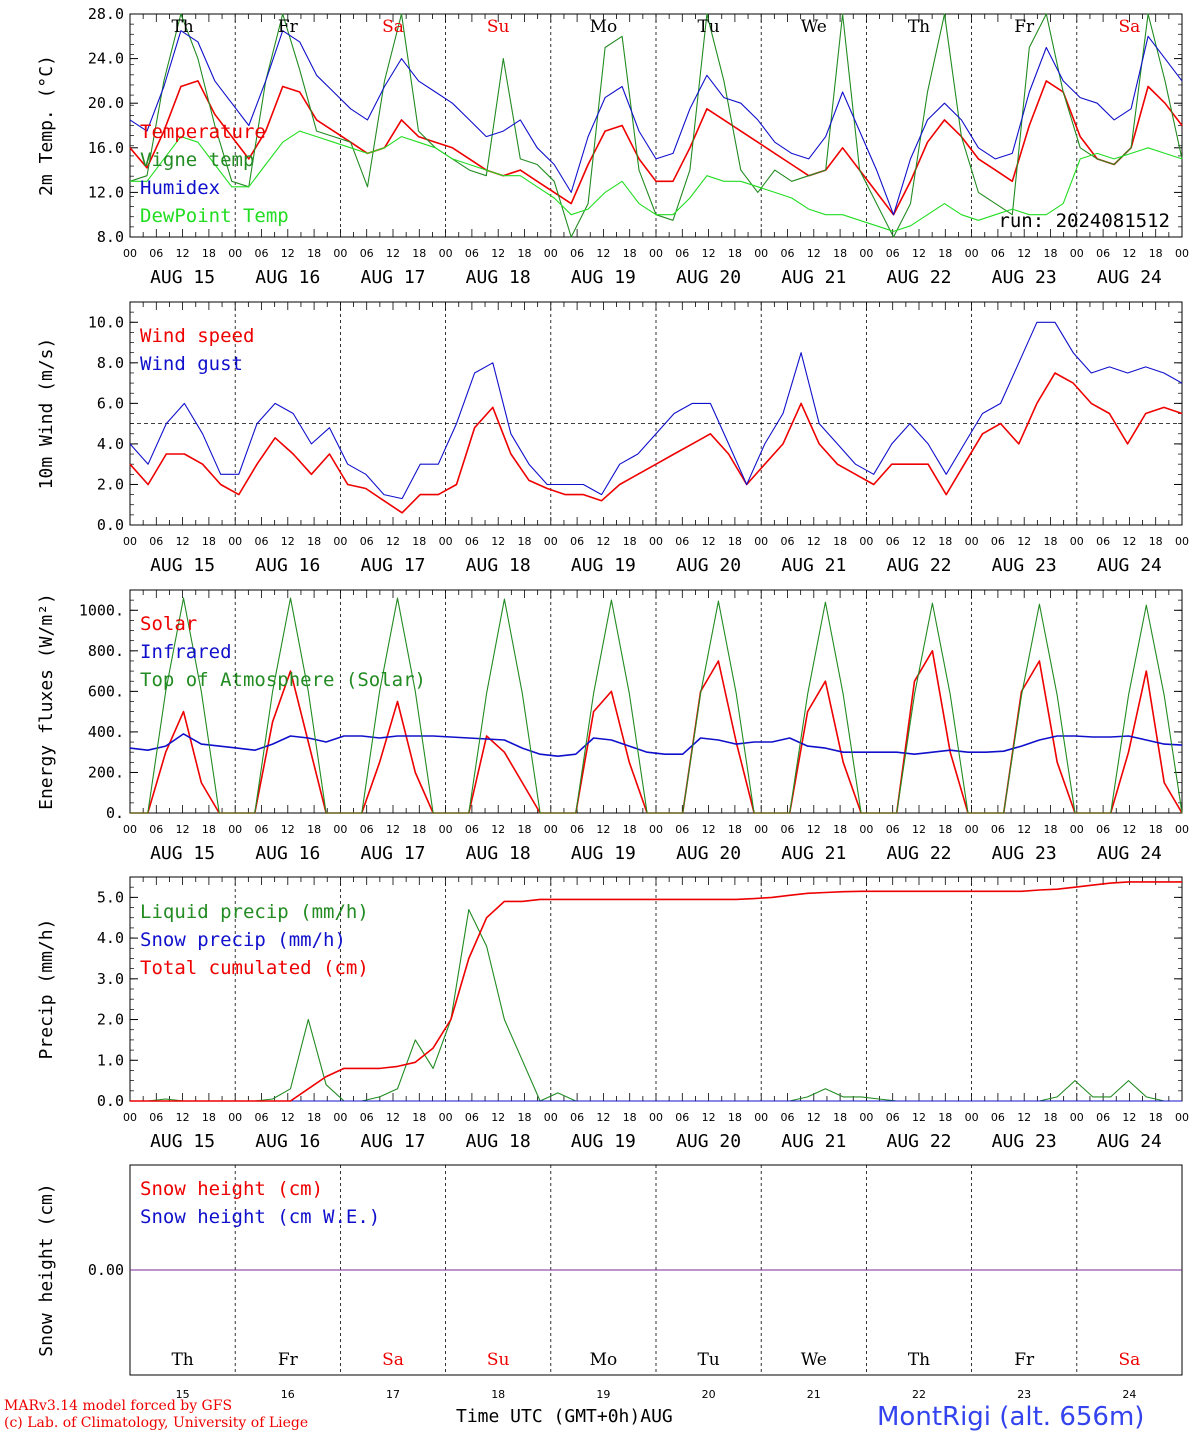 This screenshot has width=1194, height=1440. Describe the element at coordinates (1011, 1417) in the screenshot. I see `station-name: MontRigi (alt. 656m)` at that location.